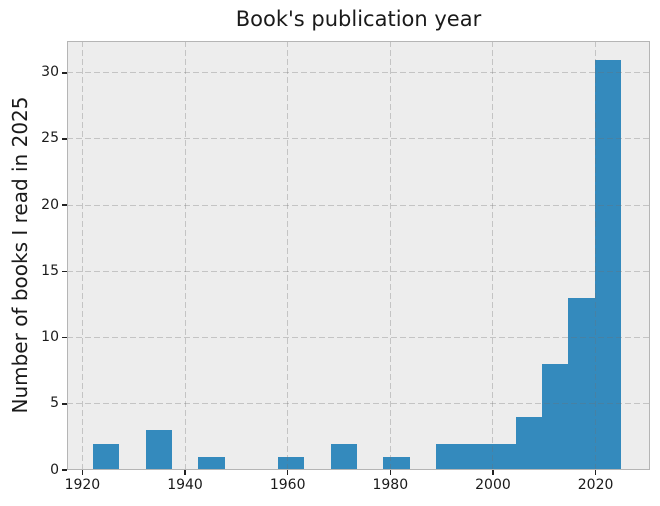 The width and height of the screenshot is (660, 506). What do you see at coordinates (50, 337) in the screenshot?
I see `y-tick-label: 10` at bounding box center [50, 337].